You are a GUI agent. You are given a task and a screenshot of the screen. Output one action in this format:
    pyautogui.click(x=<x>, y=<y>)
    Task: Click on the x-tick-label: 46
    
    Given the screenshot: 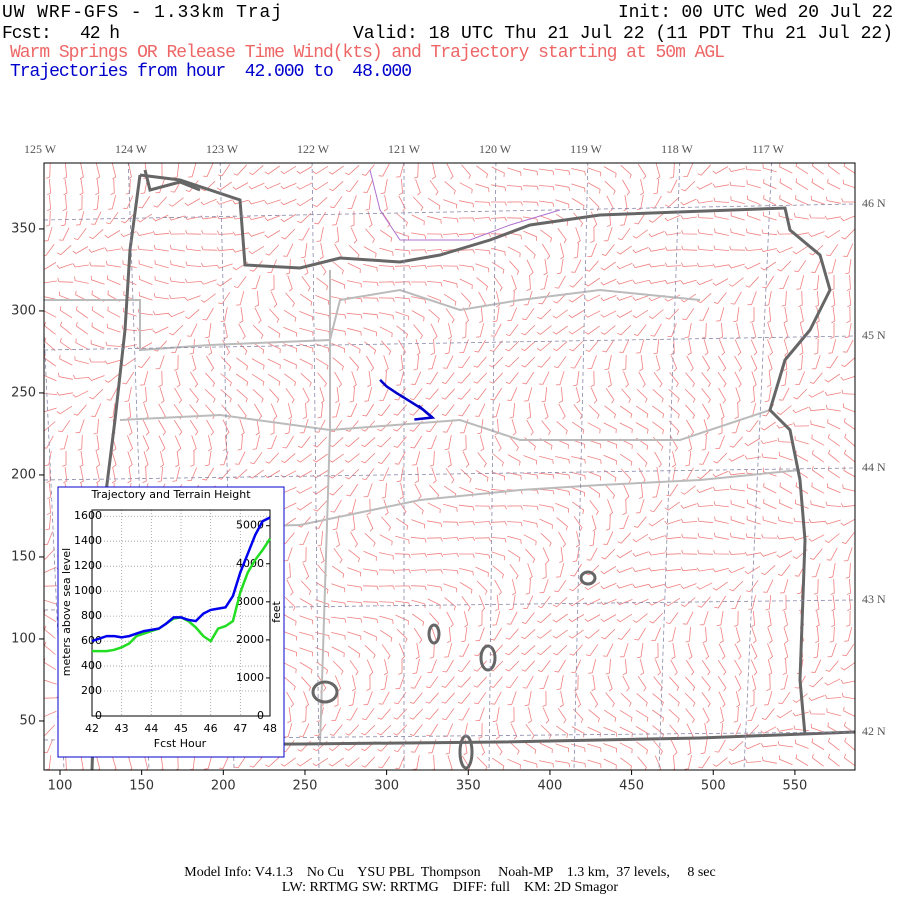 What is the action you would take?
    pyautogui.click(x=211, y=728)
    